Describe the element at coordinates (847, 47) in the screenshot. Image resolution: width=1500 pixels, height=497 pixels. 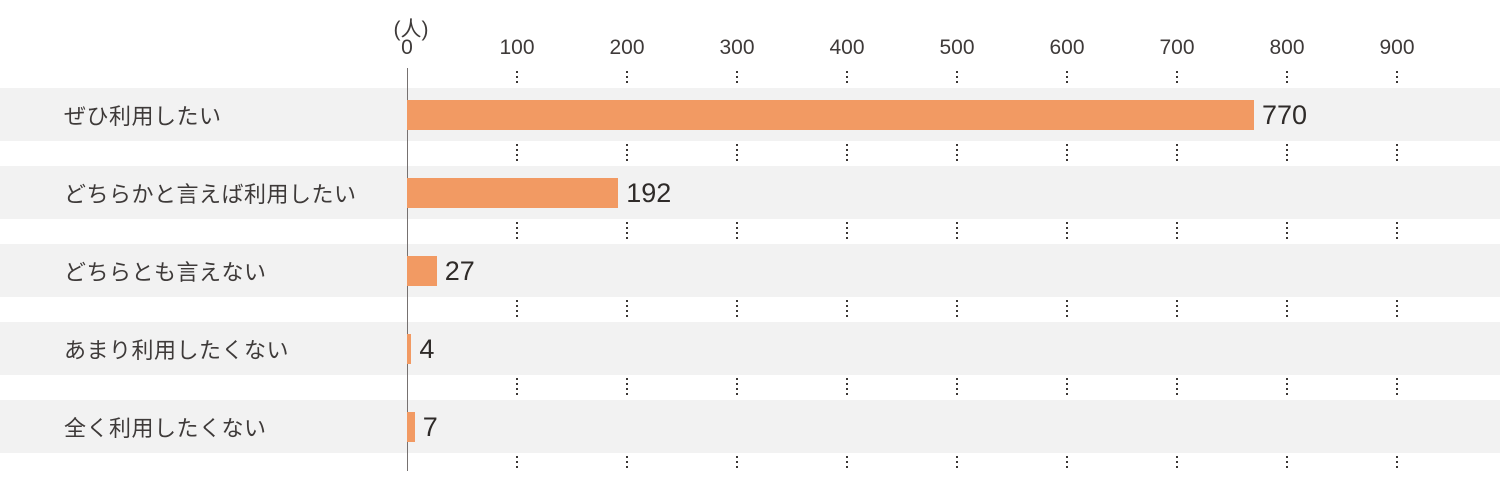
I see `x-tick-label: 400` at that location.